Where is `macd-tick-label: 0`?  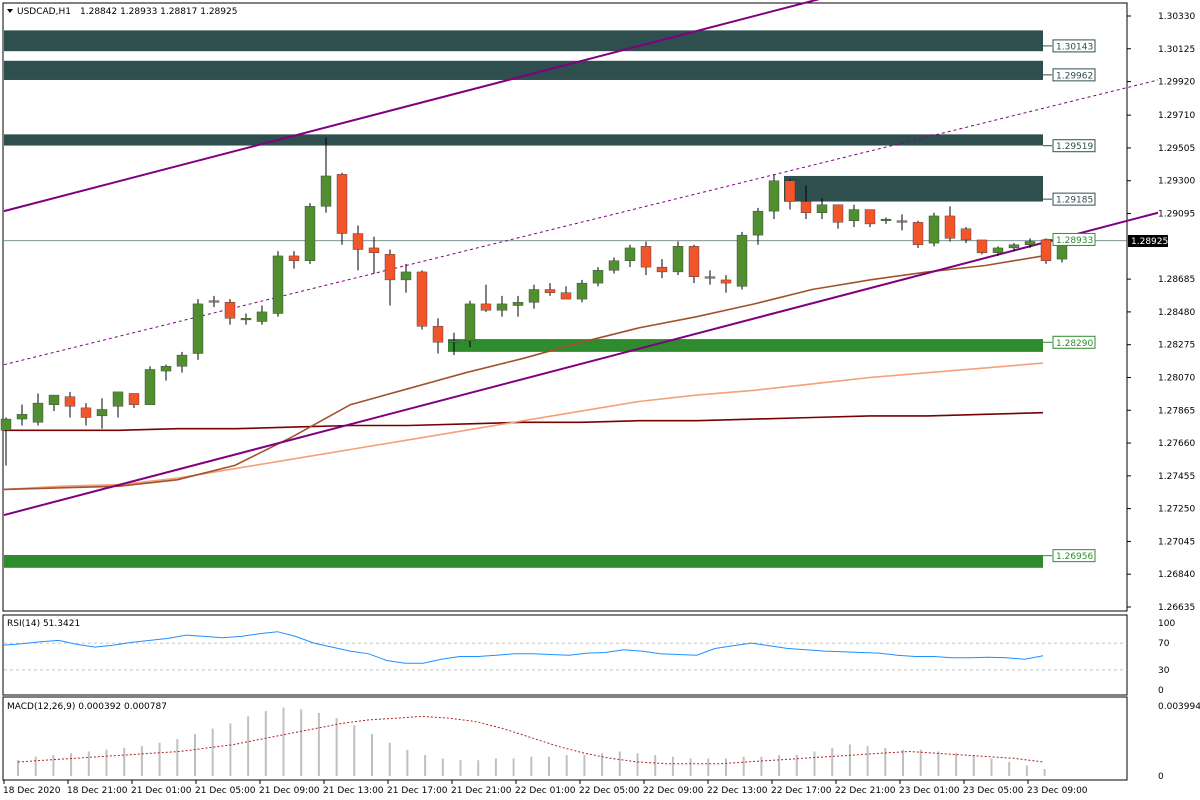 macd-tick-label: 0 is located at coordinates (1161, 777).